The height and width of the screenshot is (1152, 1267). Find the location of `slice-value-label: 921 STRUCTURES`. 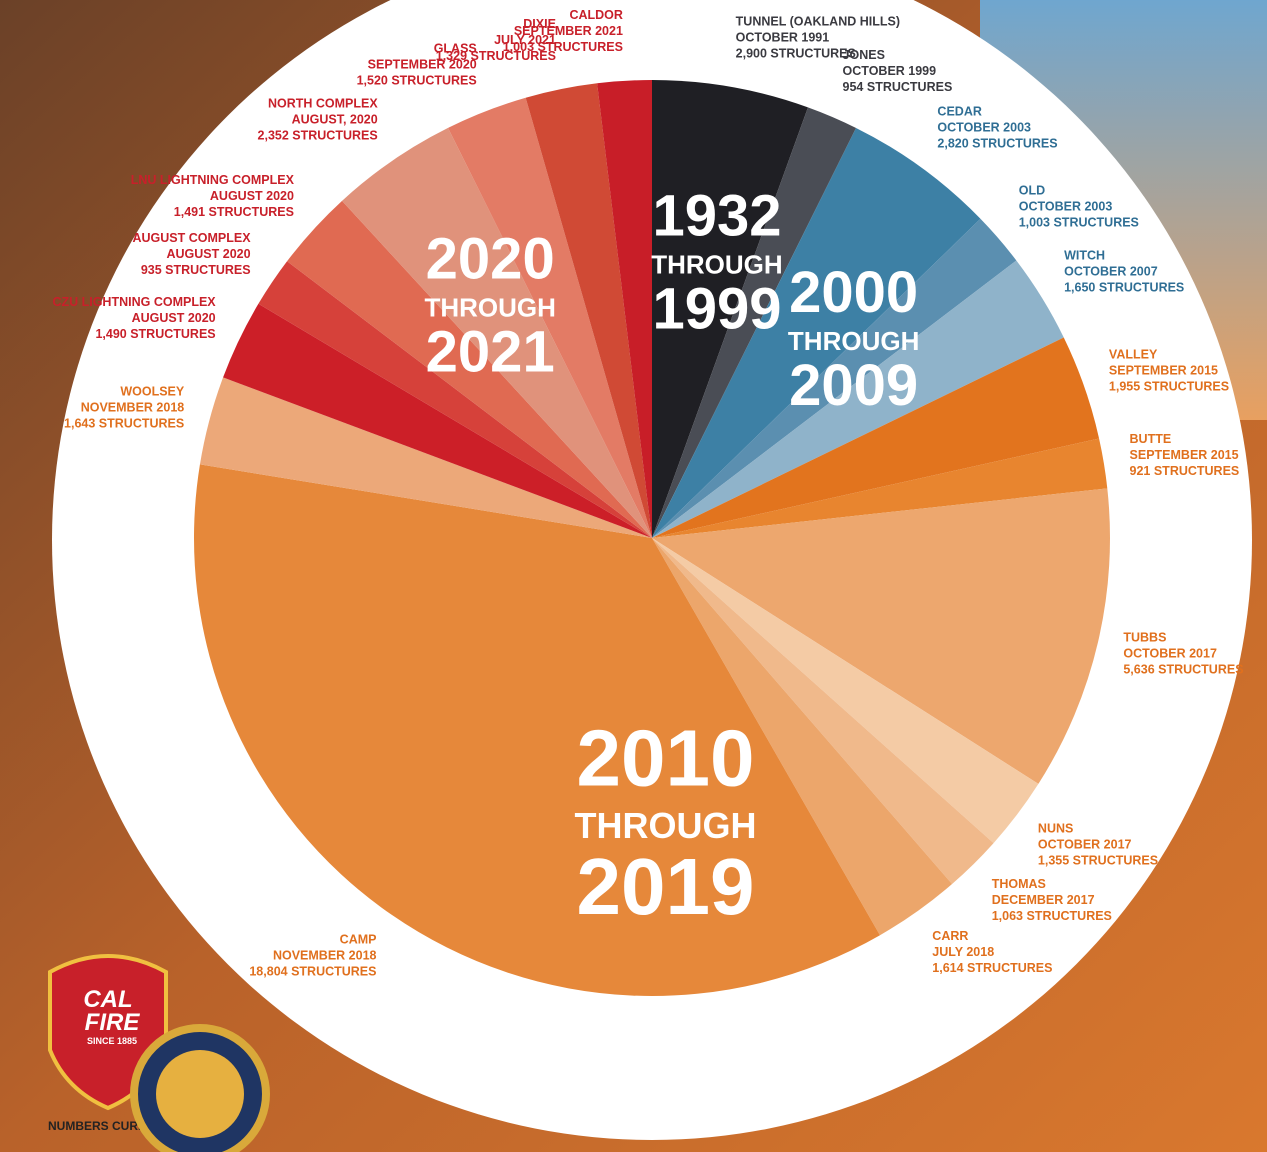

slice-value-label: 921 STRUCTURES is located at coordinates (1185, 471).